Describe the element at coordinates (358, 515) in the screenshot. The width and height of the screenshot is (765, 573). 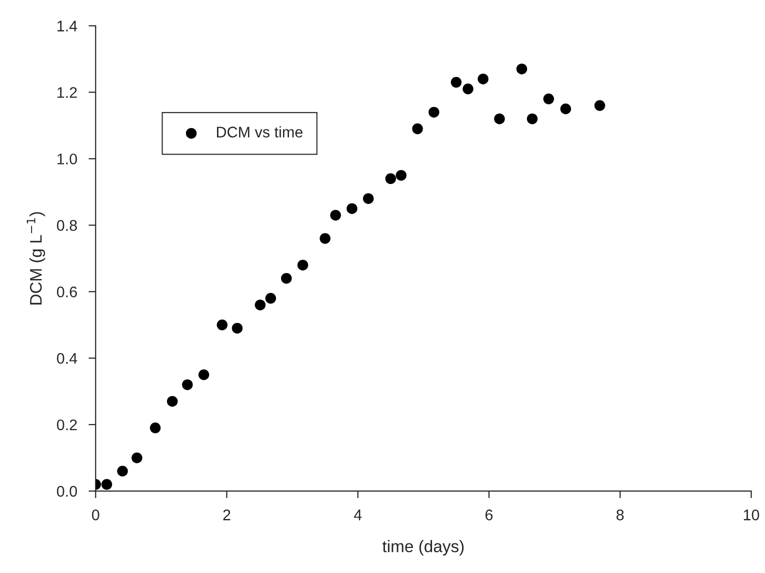
I see `x-tick-label: 4` at that location.